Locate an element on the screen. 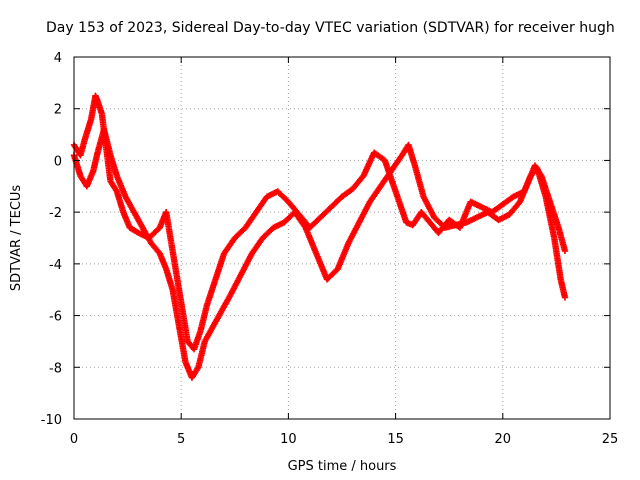 The height and width of the screenshot is (480, 640). y-tick-label: -2 is located at coordinates (55, 213).